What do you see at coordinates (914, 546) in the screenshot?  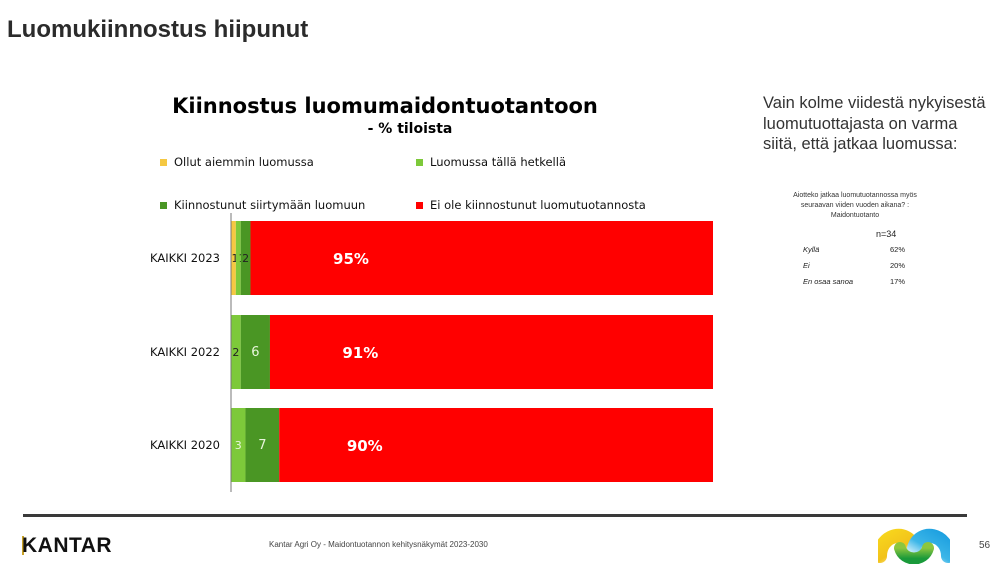 I see `brand-logo-icon` at bounding box center [914, 546].